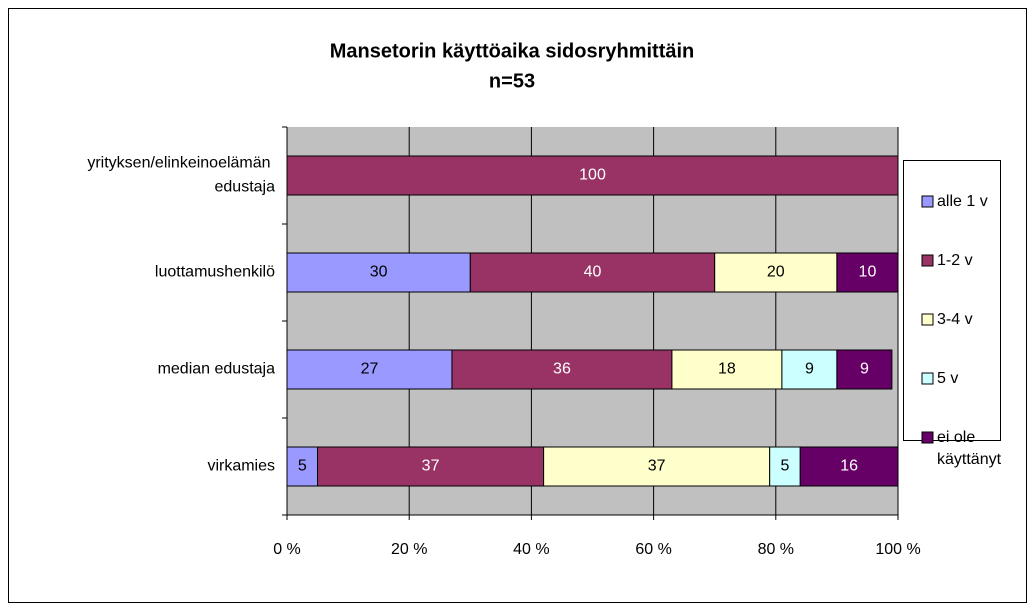 The width and height of the screenshot is (1036, 612). I want to click on data-label: 20, so click(776, 272).